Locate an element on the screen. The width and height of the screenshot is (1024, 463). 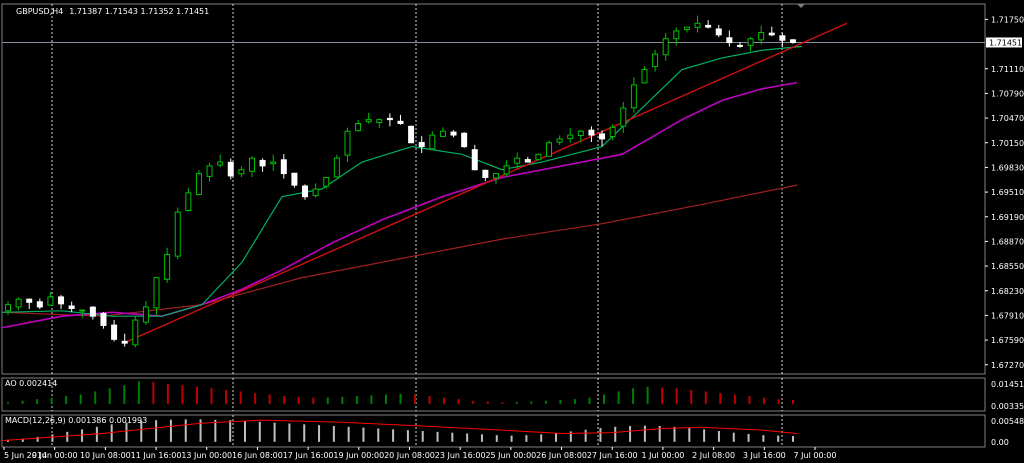
price-tick-label: 1.69830 is located at coordinates (1007, 167).